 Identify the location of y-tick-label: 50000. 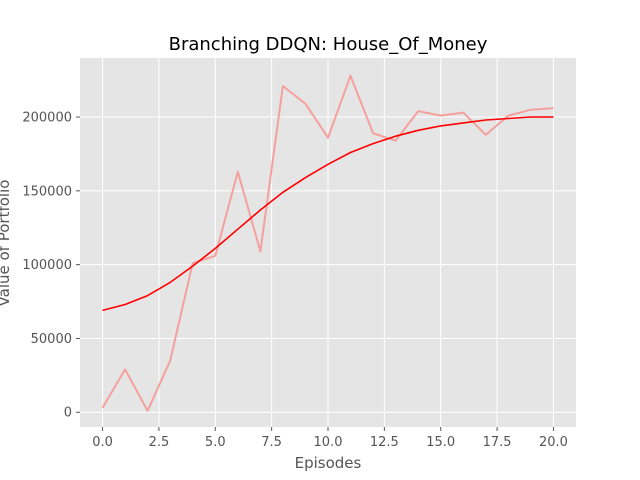
(51, 339).